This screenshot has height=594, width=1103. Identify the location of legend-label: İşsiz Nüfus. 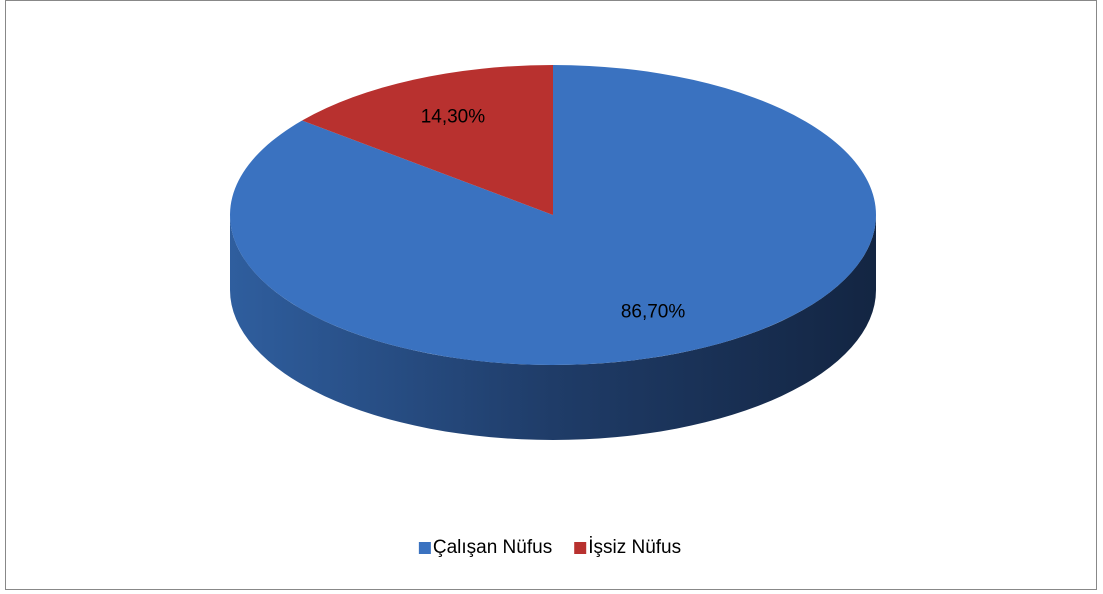
(634, 547).